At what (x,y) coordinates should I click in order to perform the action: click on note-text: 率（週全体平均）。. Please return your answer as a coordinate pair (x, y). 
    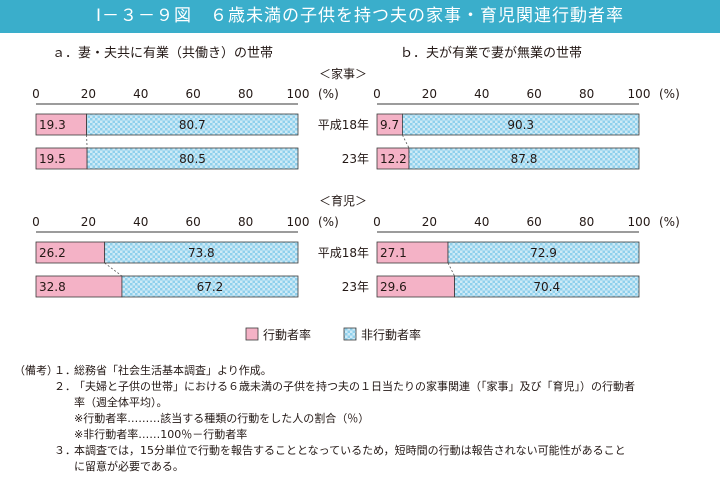
    Looking at the image, I should click on (121, 402).